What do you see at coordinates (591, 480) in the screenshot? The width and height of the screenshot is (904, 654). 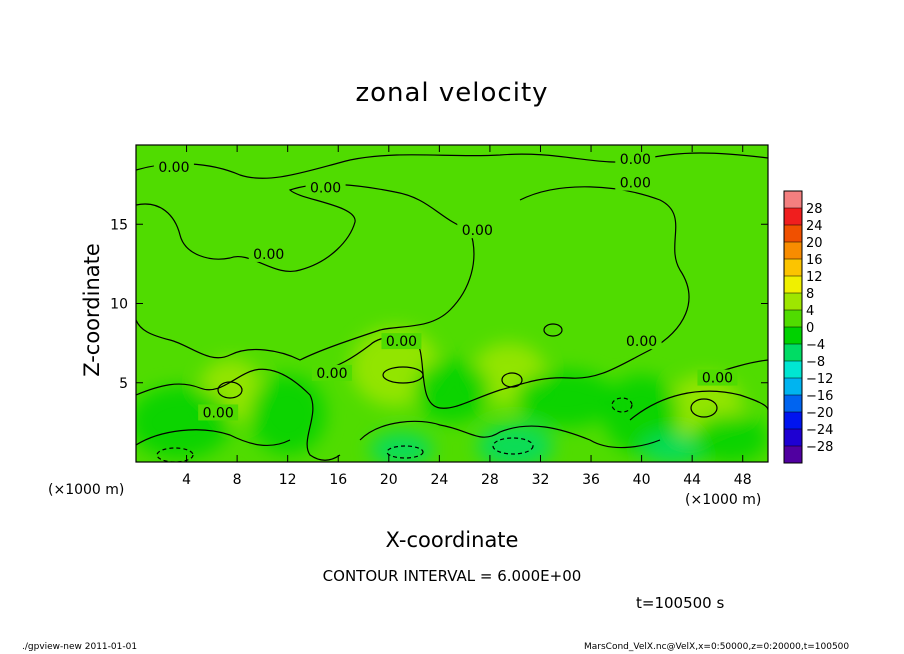 I see `x-tick-label: 36` at bounding box center [591, 480].